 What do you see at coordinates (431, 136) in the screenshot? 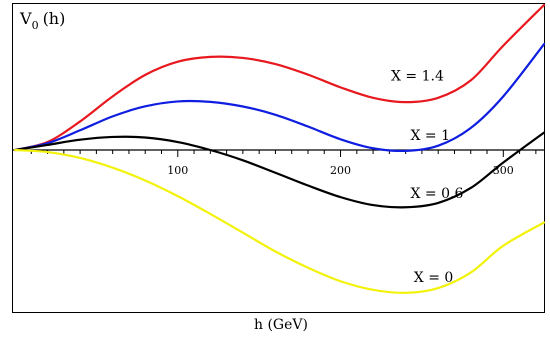
I see `curve-label: X = 1` at bounding box center [431, 136].